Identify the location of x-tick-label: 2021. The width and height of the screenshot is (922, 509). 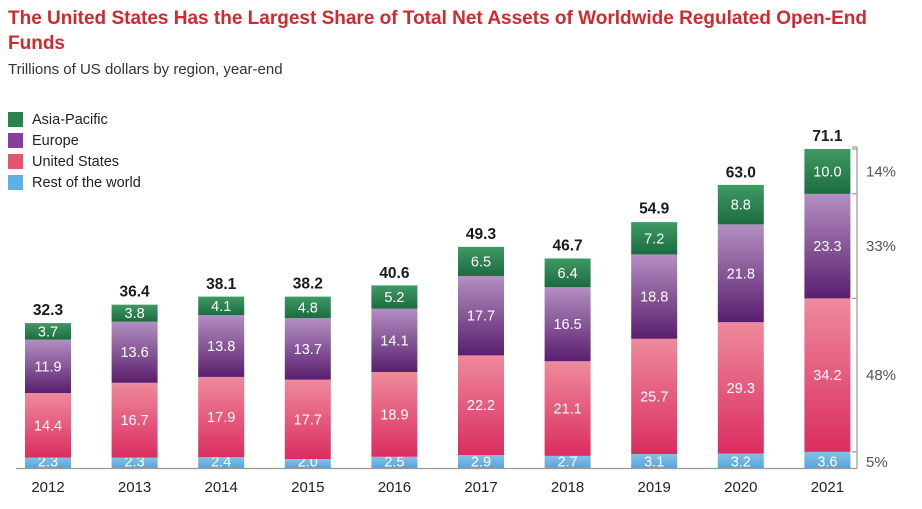
(827, 487).